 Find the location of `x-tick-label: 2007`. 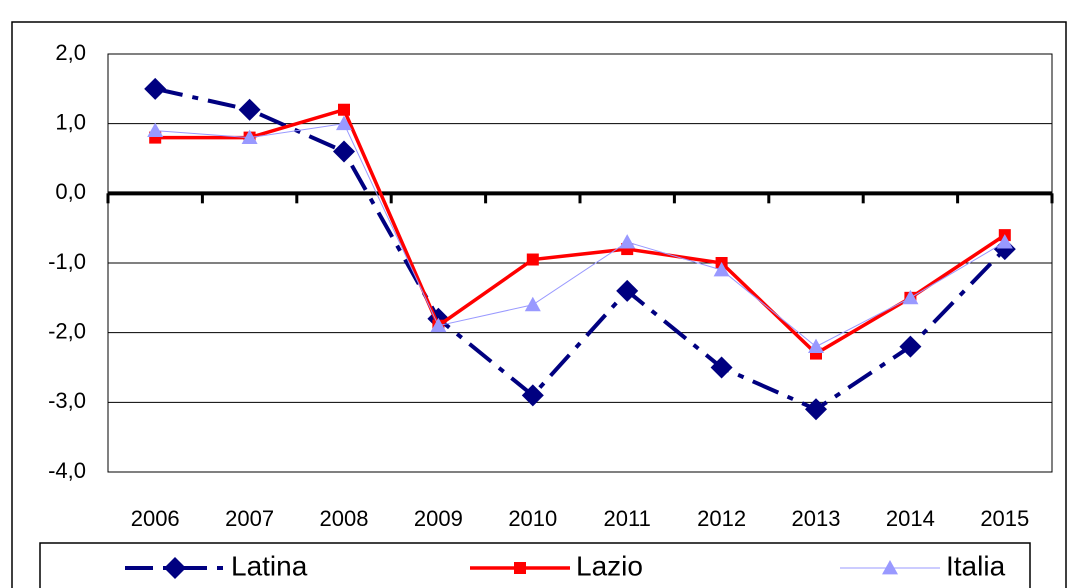

x-tick-label: 2007 is located at coordinates (249, 518).